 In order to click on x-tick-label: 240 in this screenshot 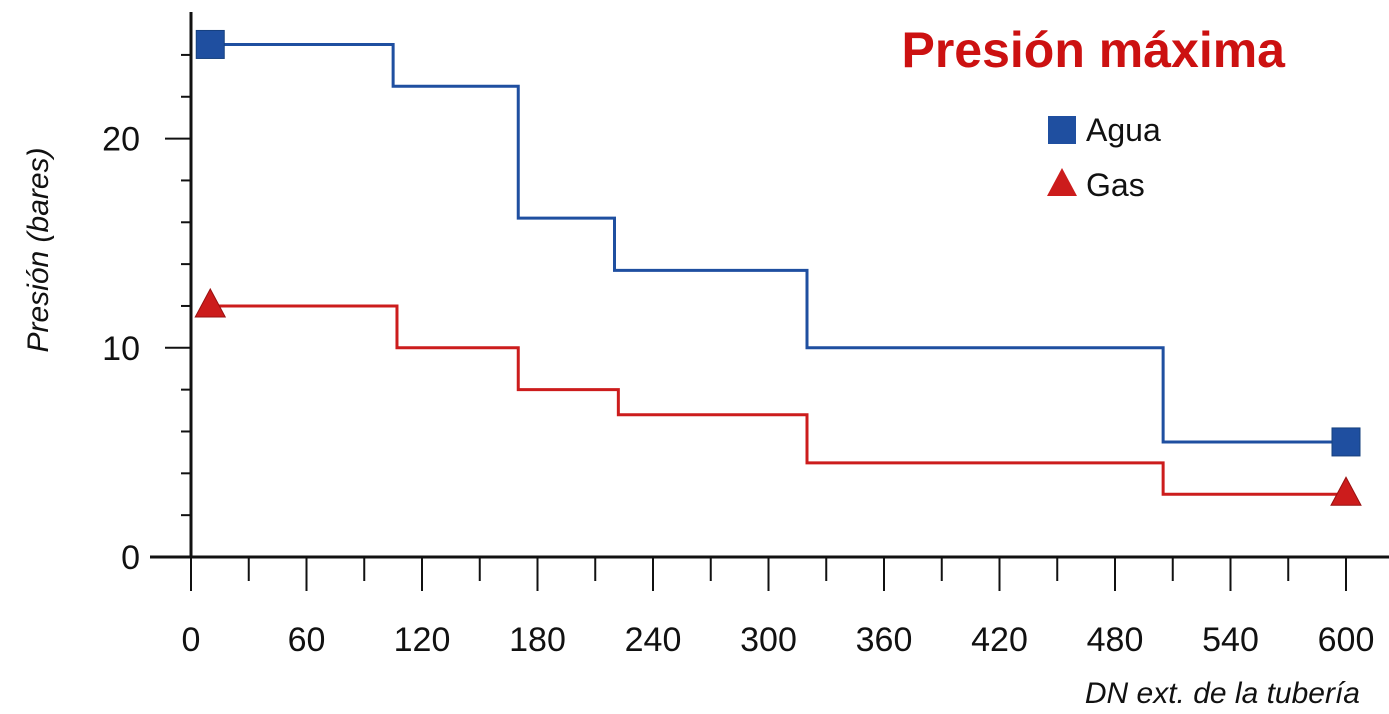, I will do `click(653, 640)`.